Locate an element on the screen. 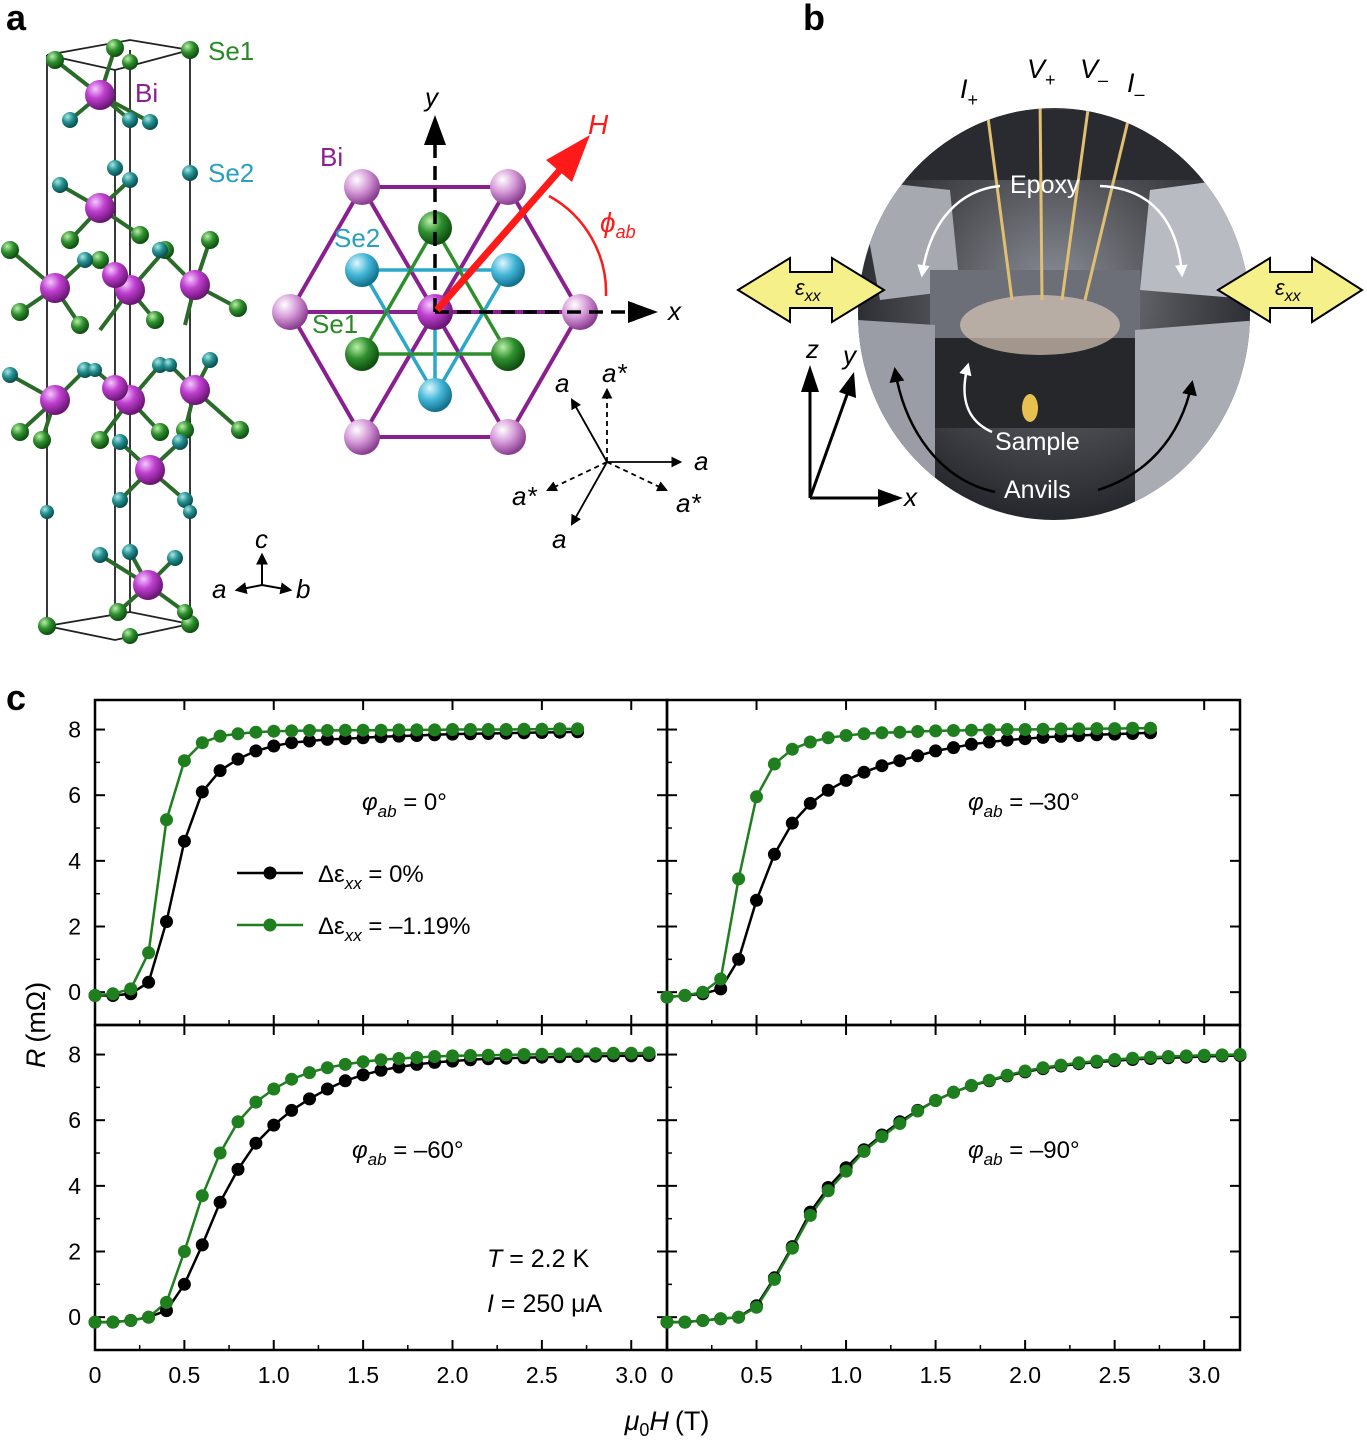 Image resolution: width=1367 pixels, height=1442 pixels. legend-label-strained: Δεxx = –1.19% is located at coordinates (394, 929).